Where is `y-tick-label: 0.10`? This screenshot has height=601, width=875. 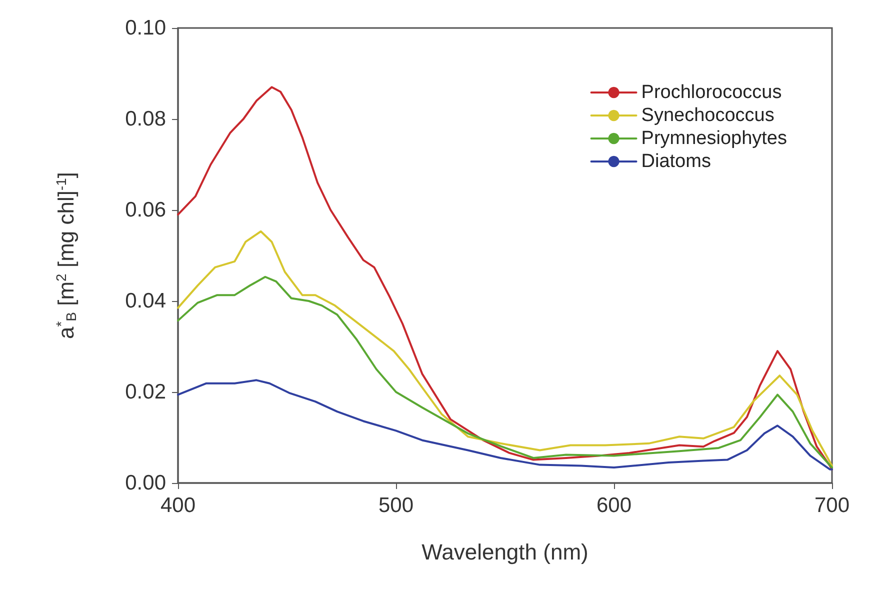
y-tick-label: 0.10 is located at coordinates (145, 28).